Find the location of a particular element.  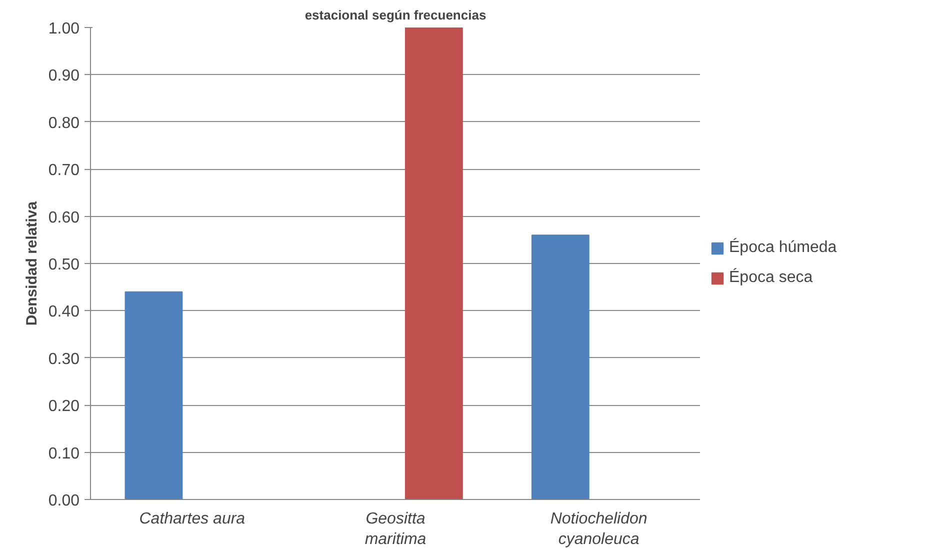

y-tick-label: 0.70 is located at coordinates (64, 171).